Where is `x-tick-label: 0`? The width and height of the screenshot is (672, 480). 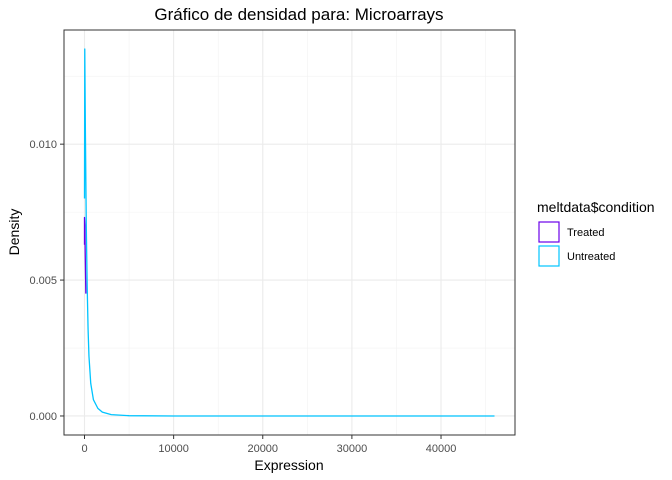 x-tick-label: 0 is located at coordinates (84, 449).